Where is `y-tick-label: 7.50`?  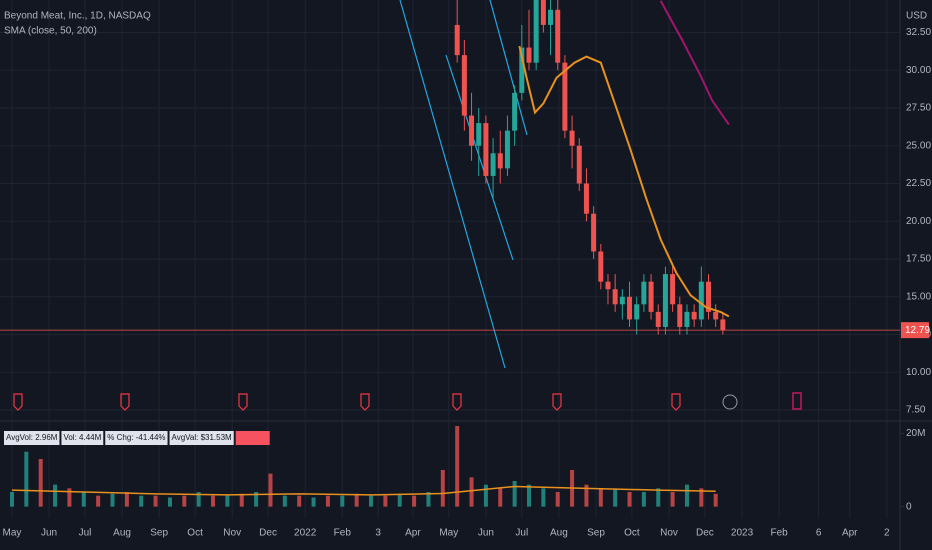
y-tick-label: 7.50 is located at coordinates (916, 410).